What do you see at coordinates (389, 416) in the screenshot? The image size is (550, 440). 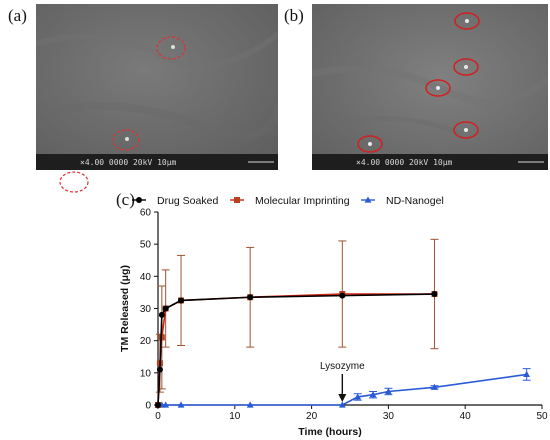 I see `x-tick-label: 30` at bounding box center [389, 416].